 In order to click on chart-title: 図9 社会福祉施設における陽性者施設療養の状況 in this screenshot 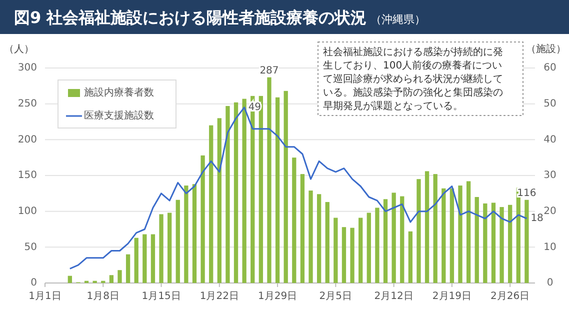, I will do `click(190, 17)`.